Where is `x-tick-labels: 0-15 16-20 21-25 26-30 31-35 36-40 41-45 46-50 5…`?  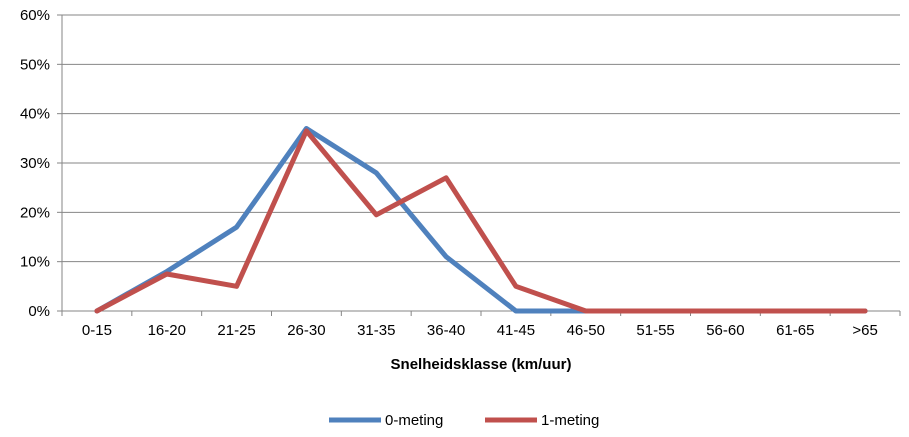
x-tick-labels: 0-15 16-20 21-25 26-30 31-35 36-40 41-45 46-50 5… is located at coordinates (480, 330).